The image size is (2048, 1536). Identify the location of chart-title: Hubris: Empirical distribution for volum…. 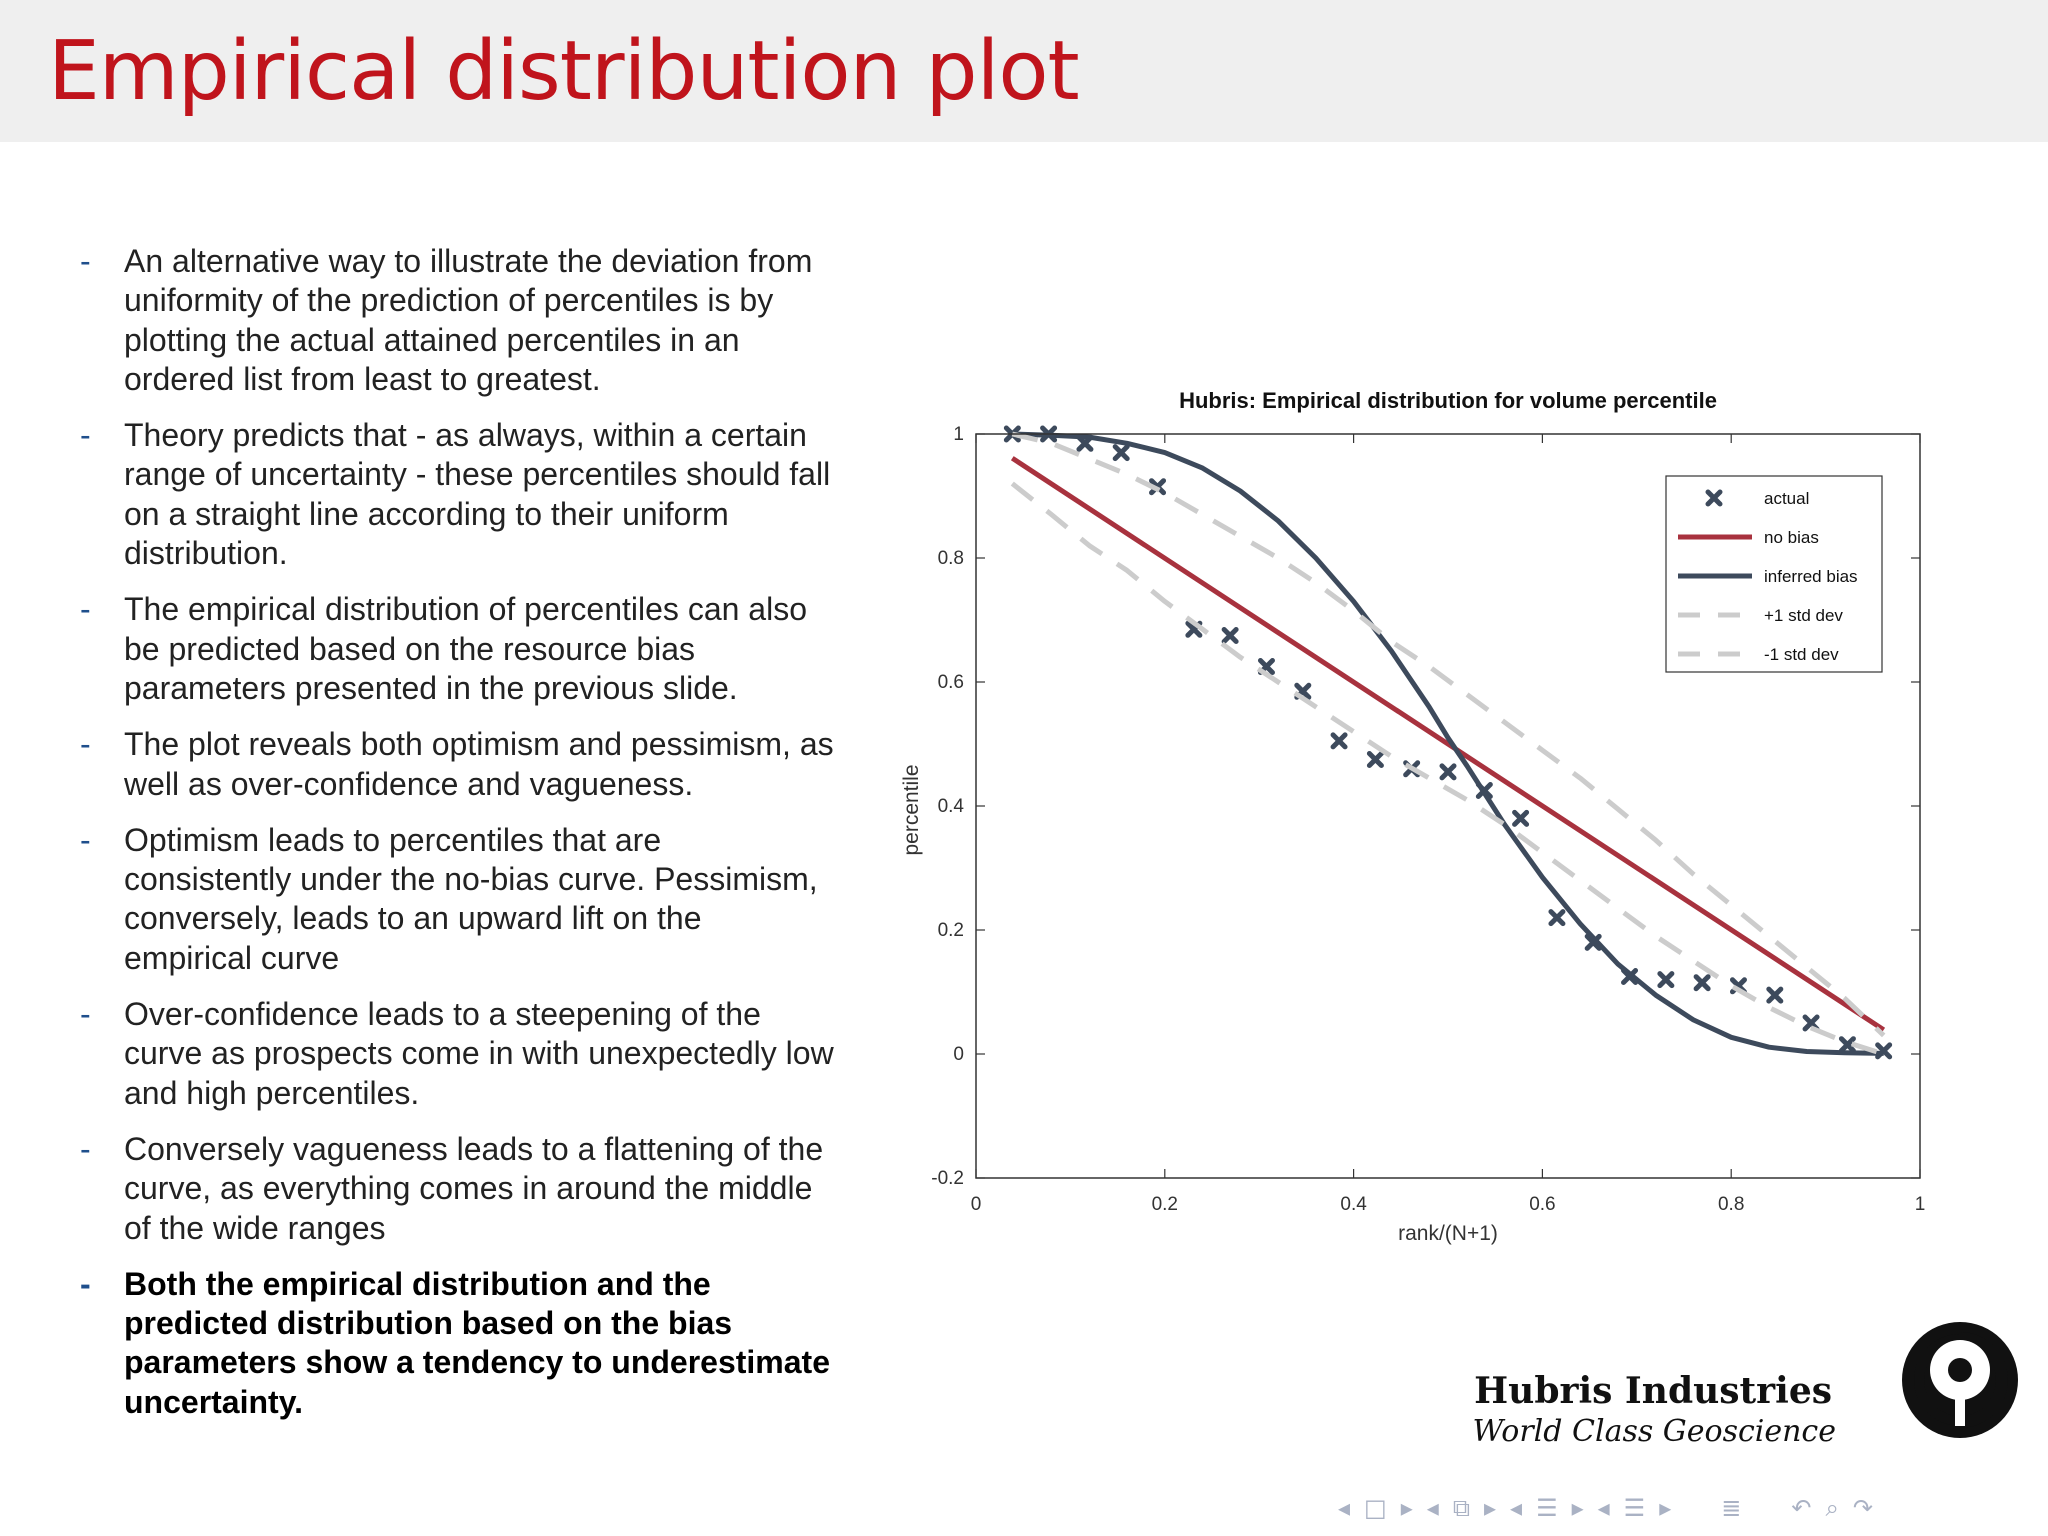
(1448, 400).